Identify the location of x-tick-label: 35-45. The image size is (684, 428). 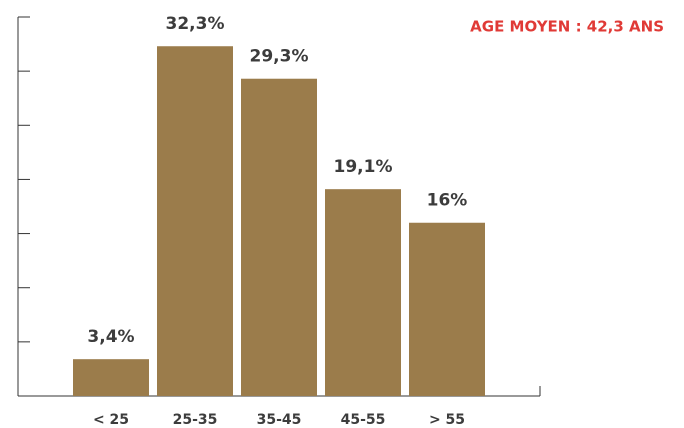
(279, 420).